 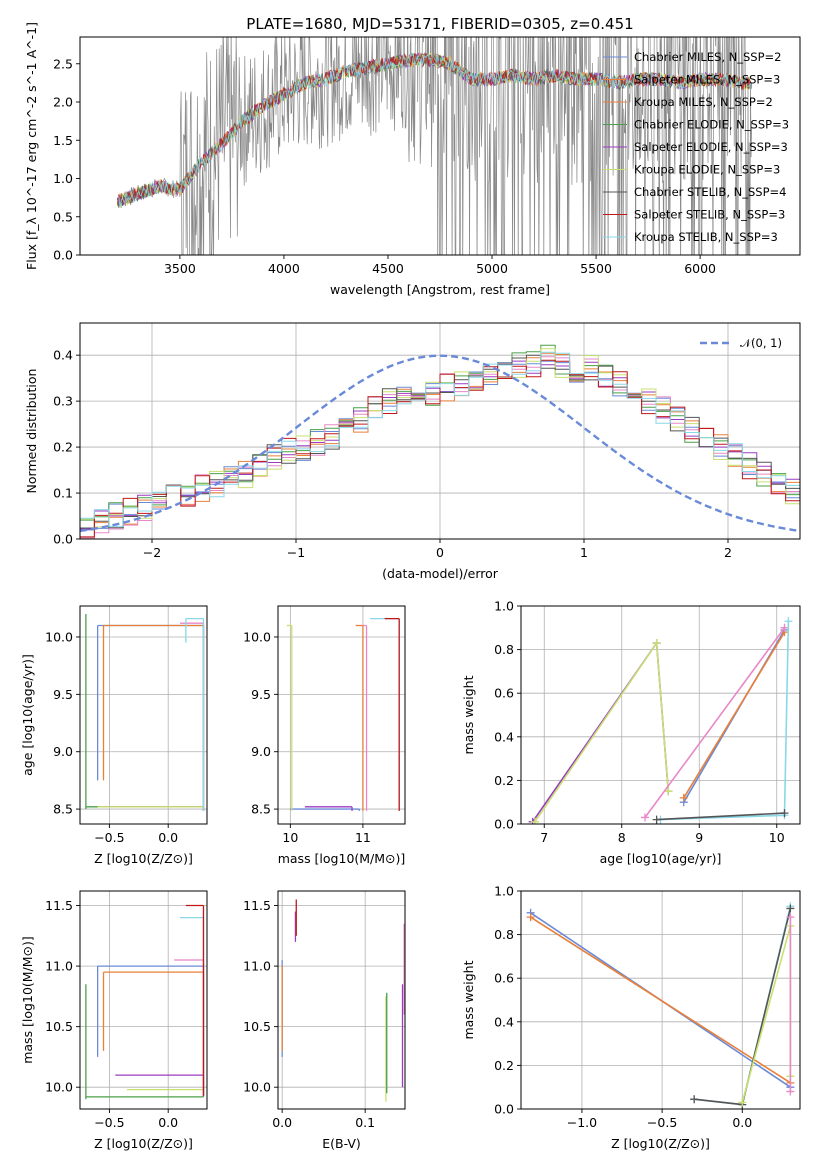 I want to click on y-tick-label: 8.5, so click(x=63, y=809).